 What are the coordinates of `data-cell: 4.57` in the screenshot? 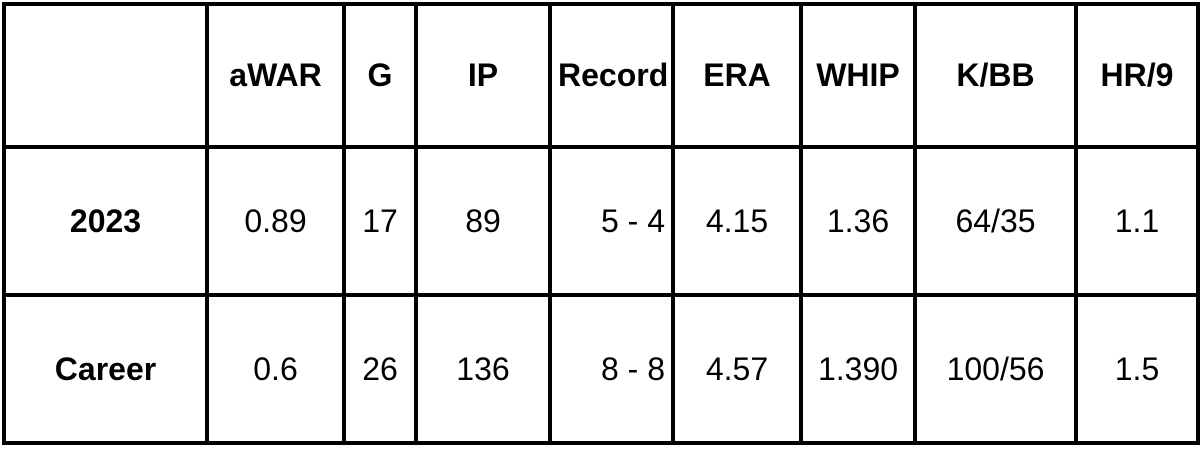 It's located at (737, 369).